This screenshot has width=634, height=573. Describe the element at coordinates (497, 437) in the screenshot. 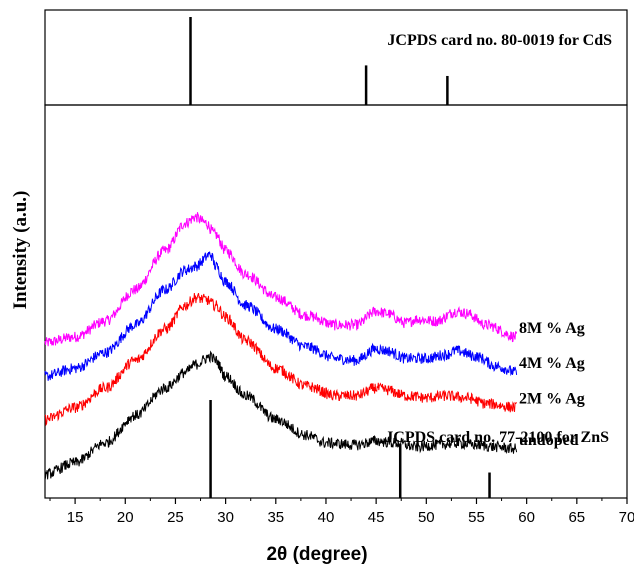

I see `zns-reference-label: JCPDS card no. 77-2100 for ZnS` at that location.